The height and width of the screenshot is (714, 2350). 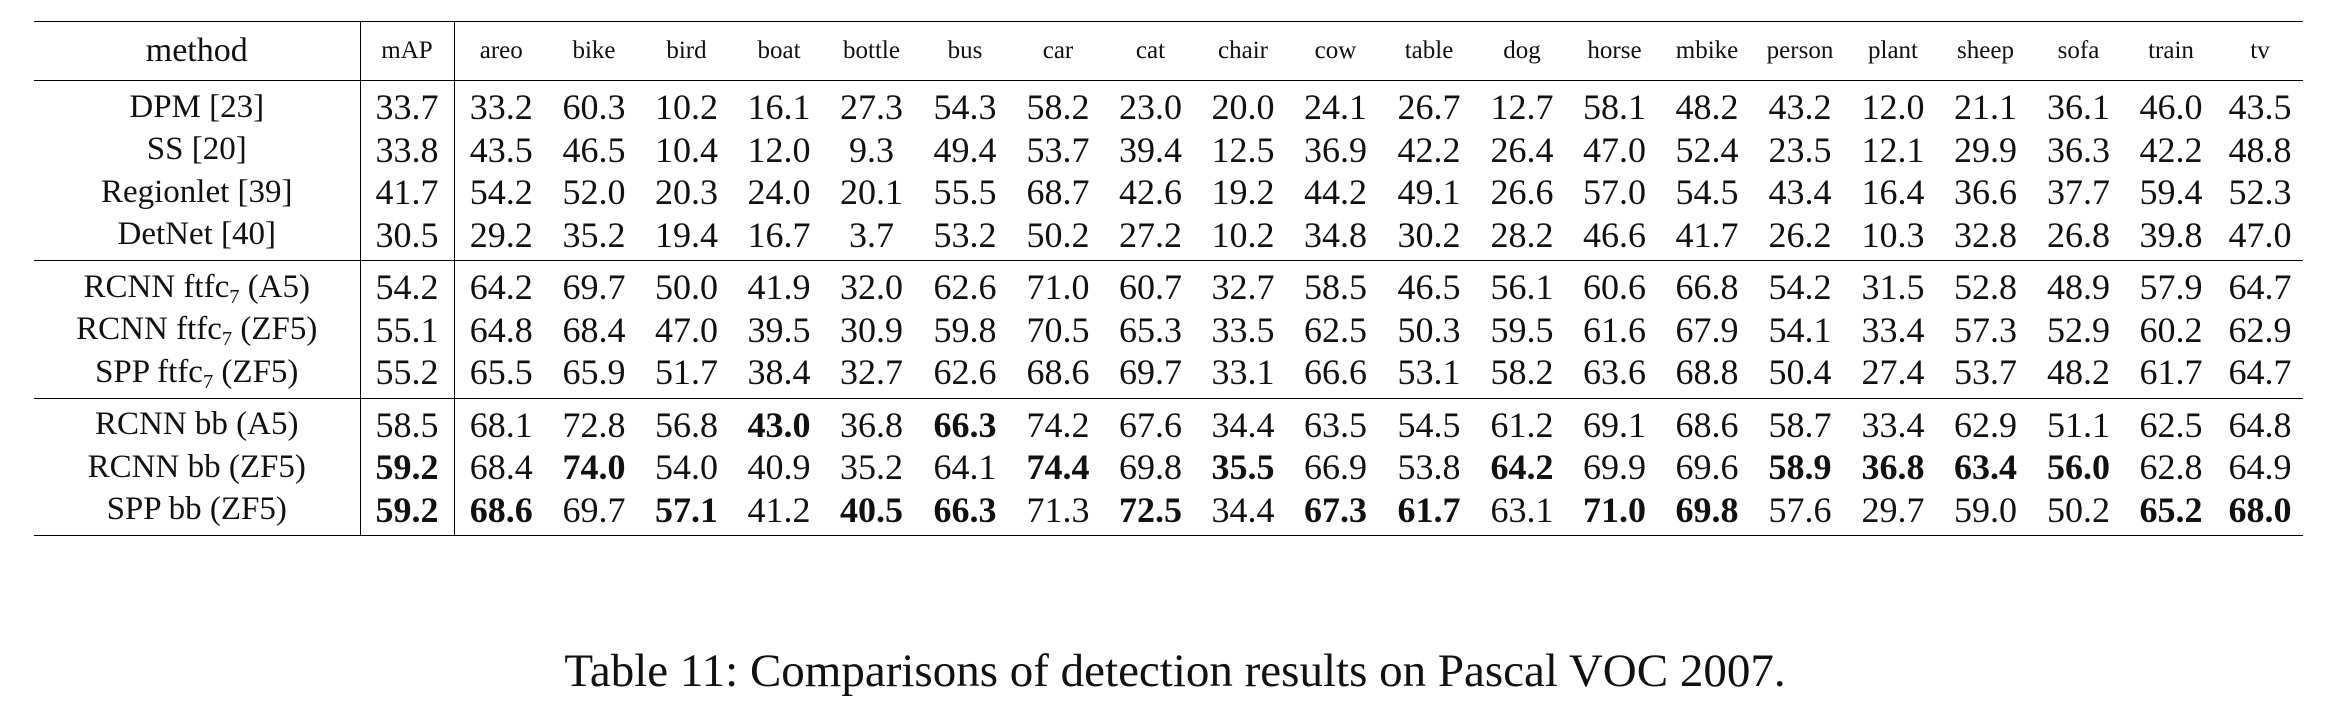 What do you see at coordinates (779, 421) in the screenshot?
I see `value-cell-boat: 43.0` at bounding box center [779, 421].